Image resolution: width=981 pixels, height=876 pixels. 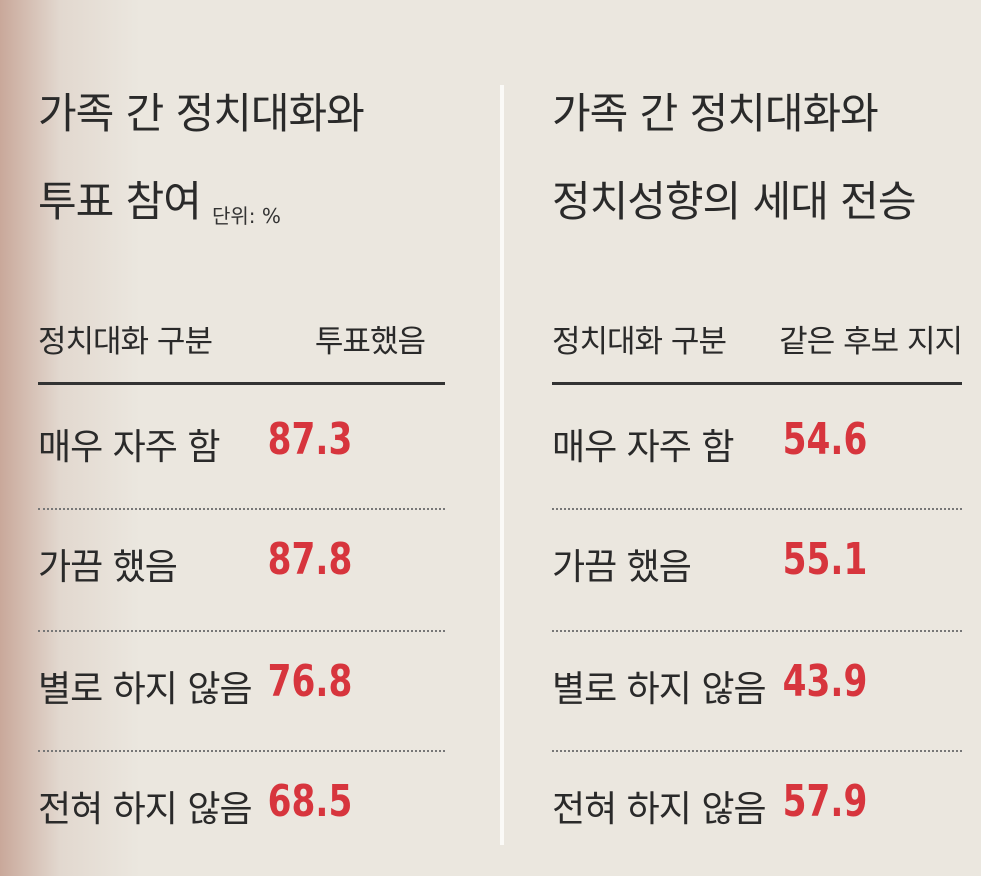 I want to click on row-value: 55.1, so click(x=825, y=559).